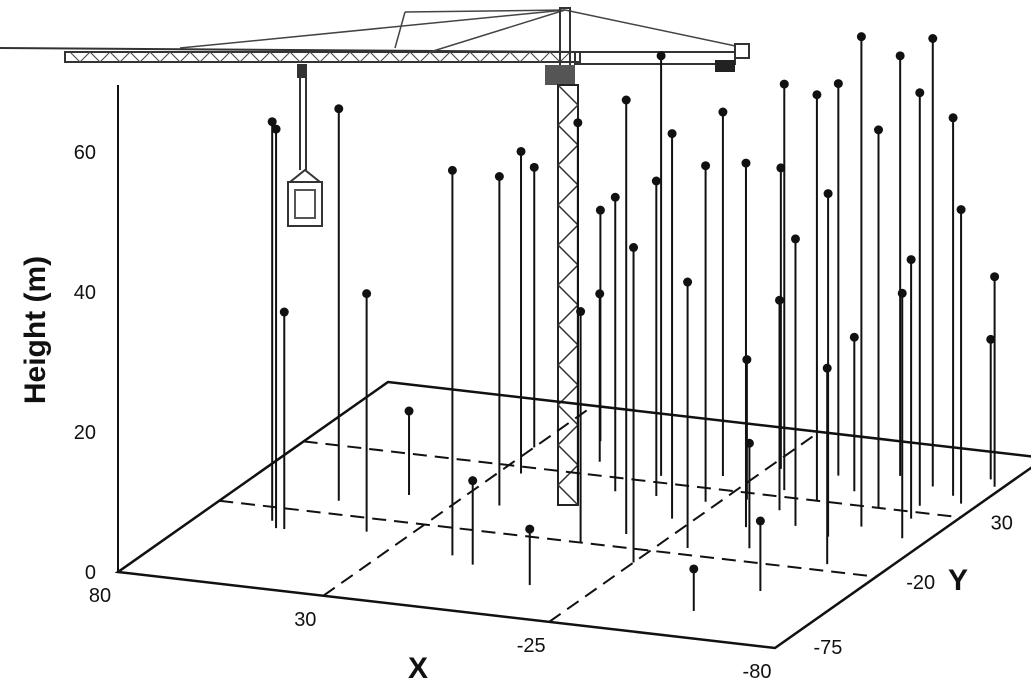  What do you see at coordinates (90, 573) in the screenshot?
I see `z-tick-label: 0` at bounding box center [90, 573].